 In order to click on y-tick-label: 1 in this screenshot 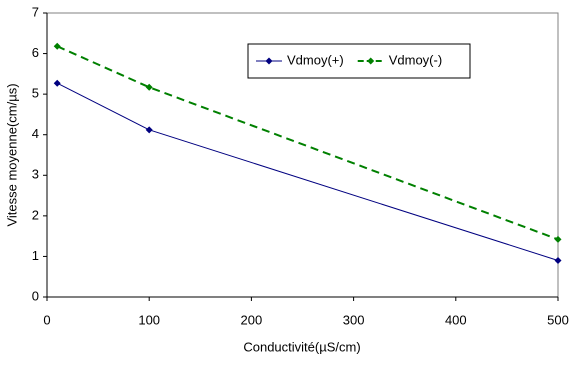, I will do `click(35, 255)`.